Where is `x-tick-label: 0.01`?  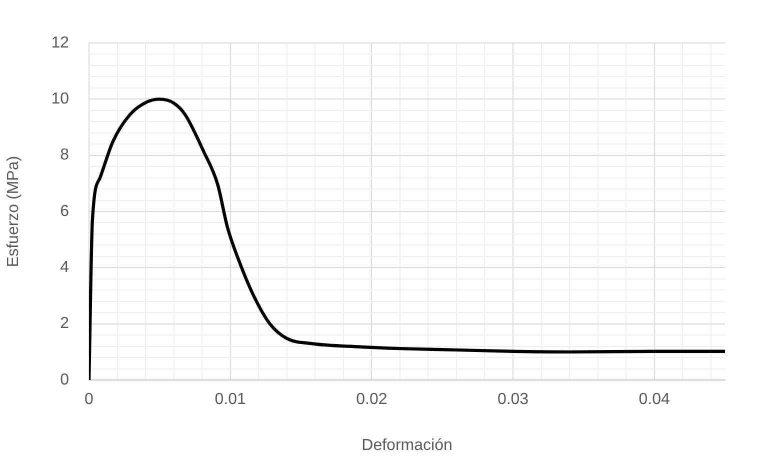
x-tick-label: 0.01 is located at coordinates (230, 399).